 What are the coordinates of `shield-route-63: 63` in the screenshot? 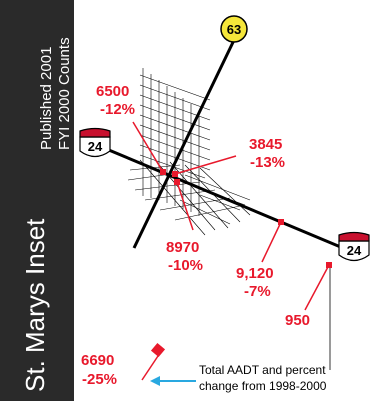 It's located at (234, 29).